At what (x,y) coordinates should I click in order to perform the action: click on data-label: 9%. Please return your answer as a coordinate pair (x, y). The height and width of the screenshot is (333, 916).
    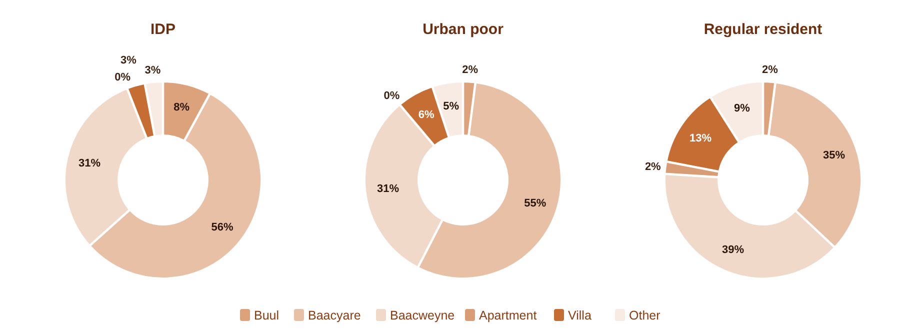
    Looking at the image, I should click on (742, 108).